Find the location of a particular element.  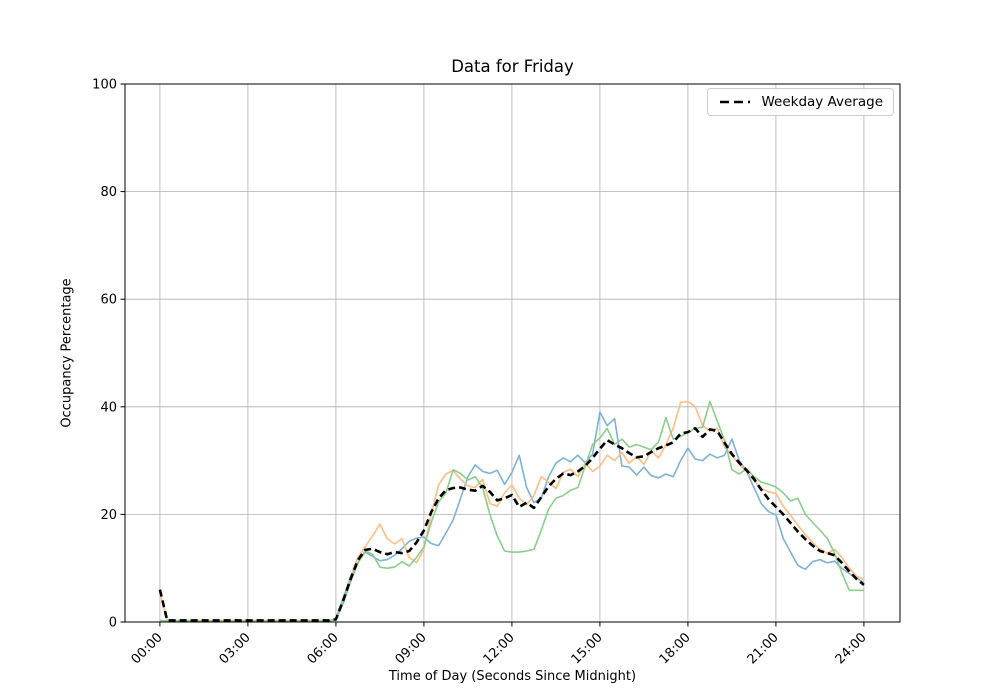

x-tick-label: 24:00 is located at coordinates (851, 648).